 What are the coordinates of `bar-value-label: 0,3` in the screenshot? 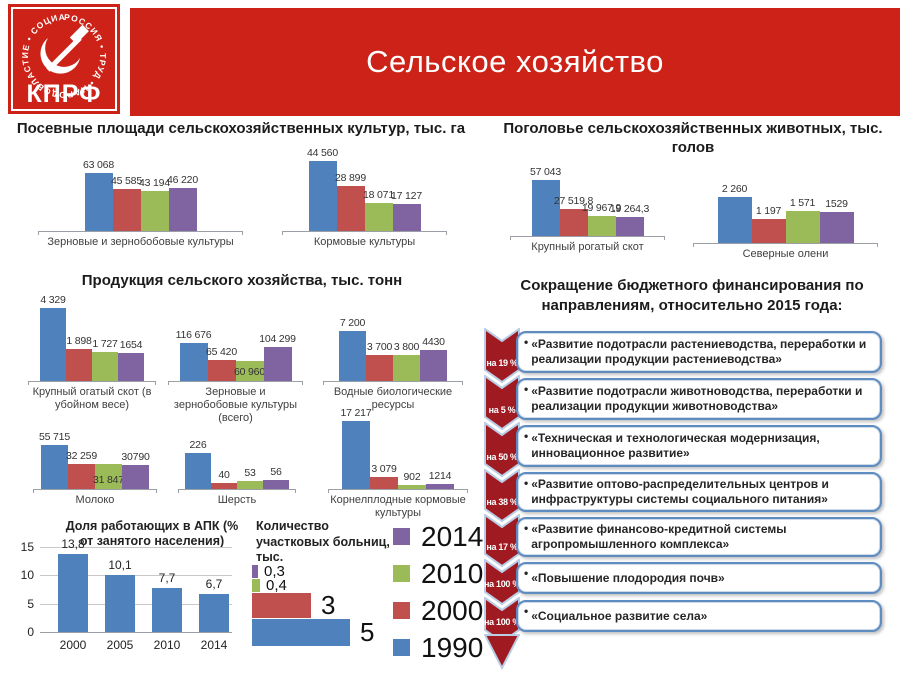 It's located at (274, 571).